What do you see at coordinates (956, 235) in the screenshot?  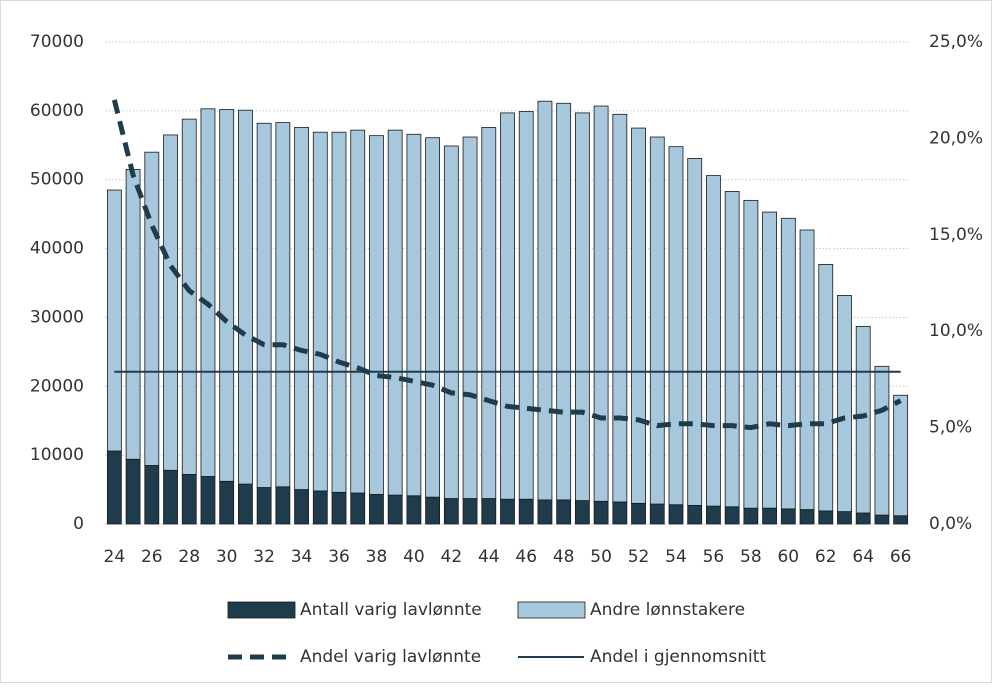 I see `y2-tick-label: 15,0%` at bounding box center [956, 235].